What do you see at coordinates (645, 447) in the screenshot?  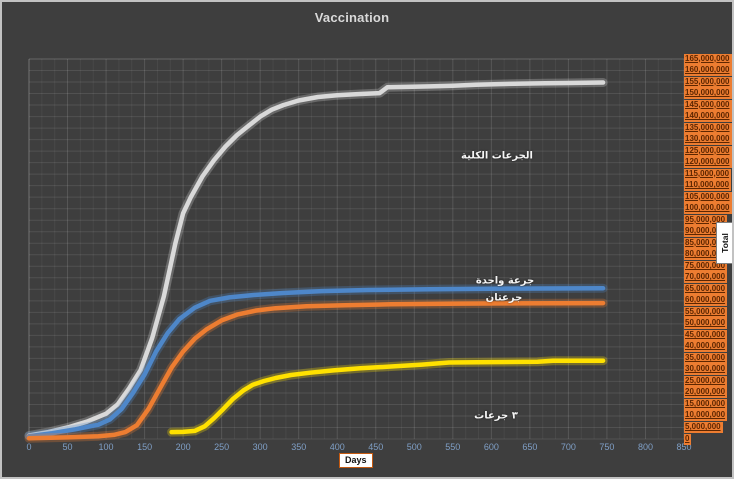 I see `x-tick-label: 800` at bounding box center [645, 447].